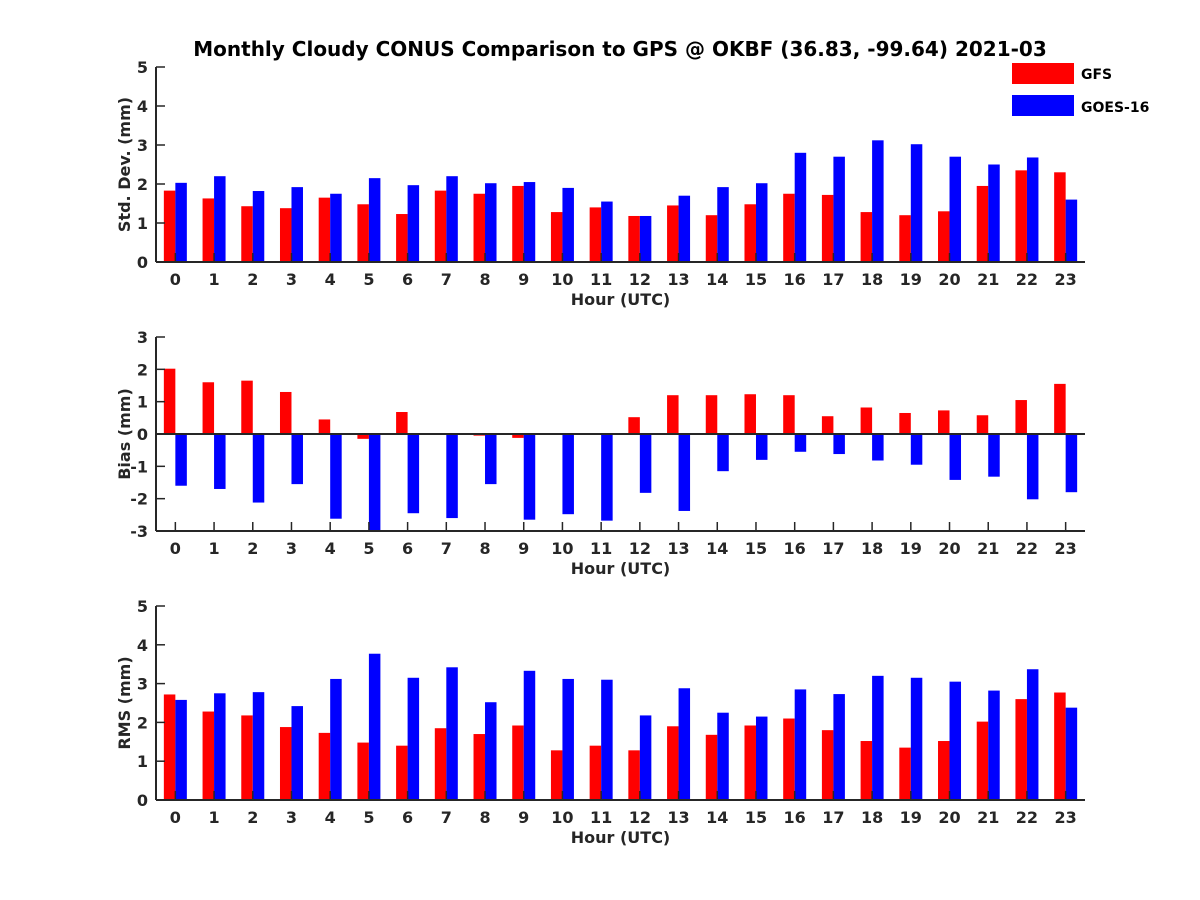 The image size is (1200, 900). Describe the element at coordinates (756, 548) in the screenshot. I see `bias-x-tick-label: 15` at that location.